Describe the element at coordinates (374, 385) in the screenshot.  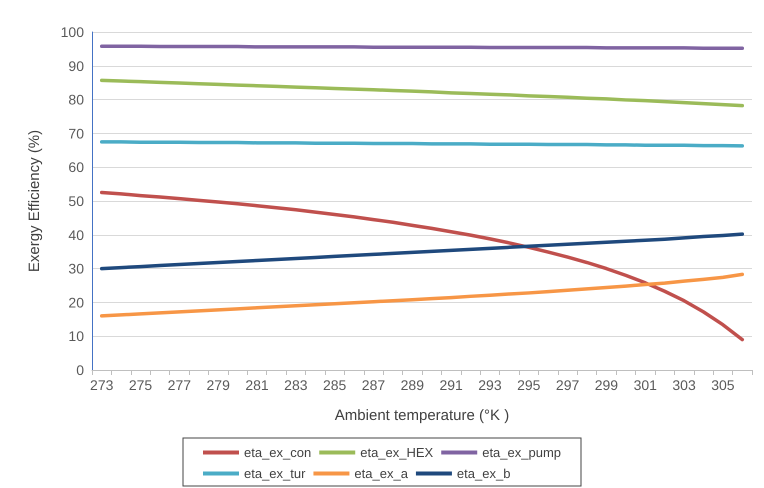
I see `x-tick-label: 287` at that location.